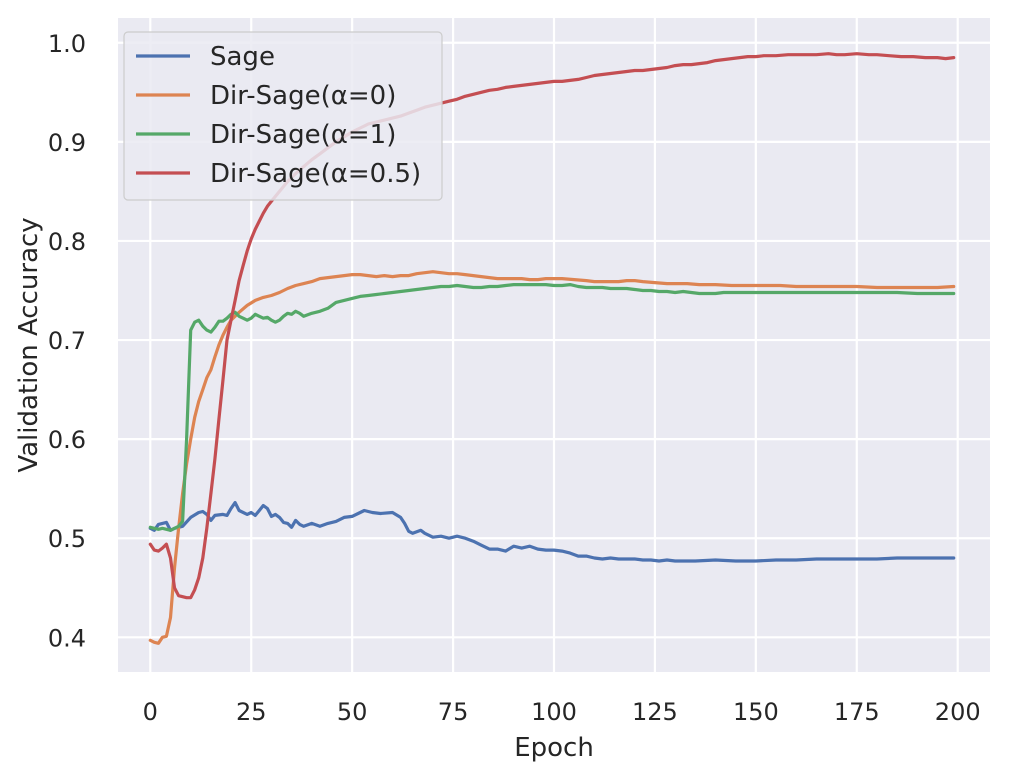 This screenshot has height=768, width=1028. What do you see at coordinates (554, 748) in the screenshot?
I see `x-axis-label: Epoch` at bounding box center [554, 748].